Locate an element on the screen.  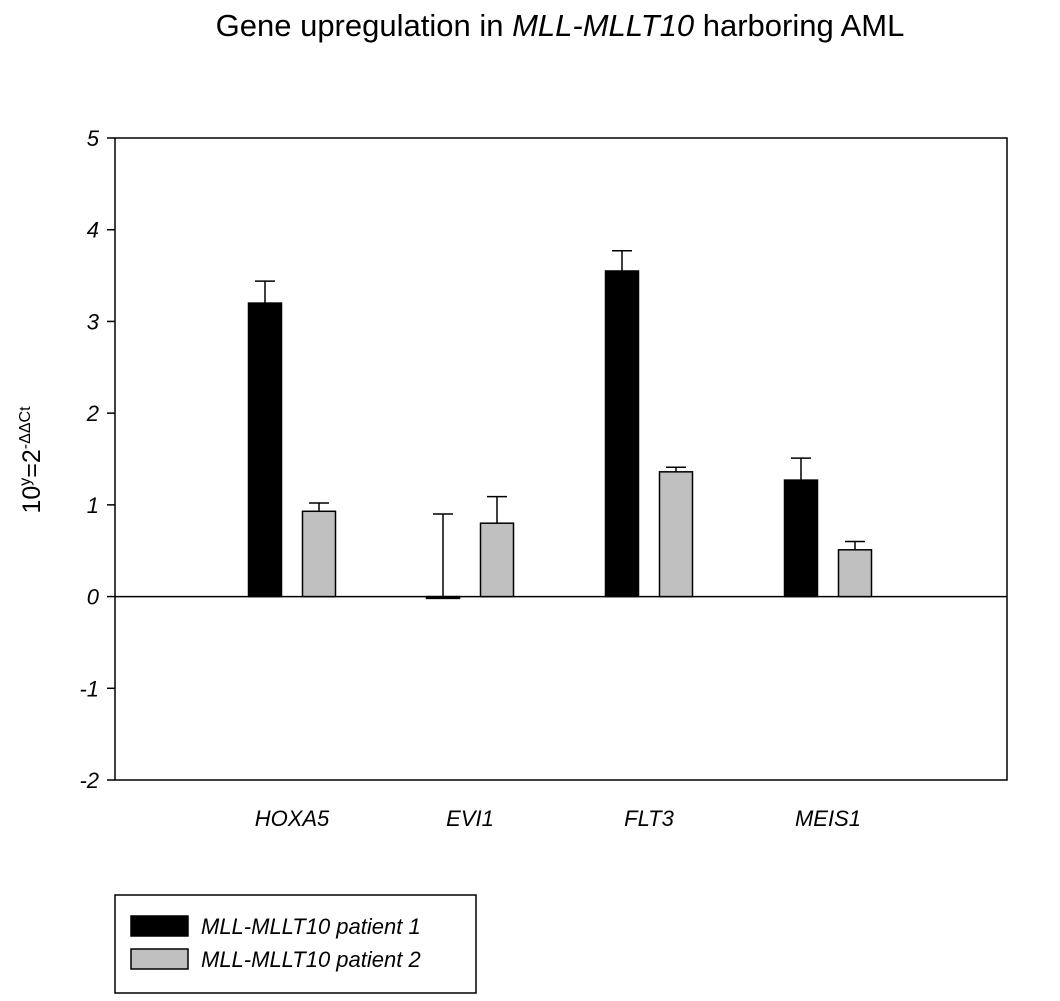
legend-box is located at coordinates (295, 944).